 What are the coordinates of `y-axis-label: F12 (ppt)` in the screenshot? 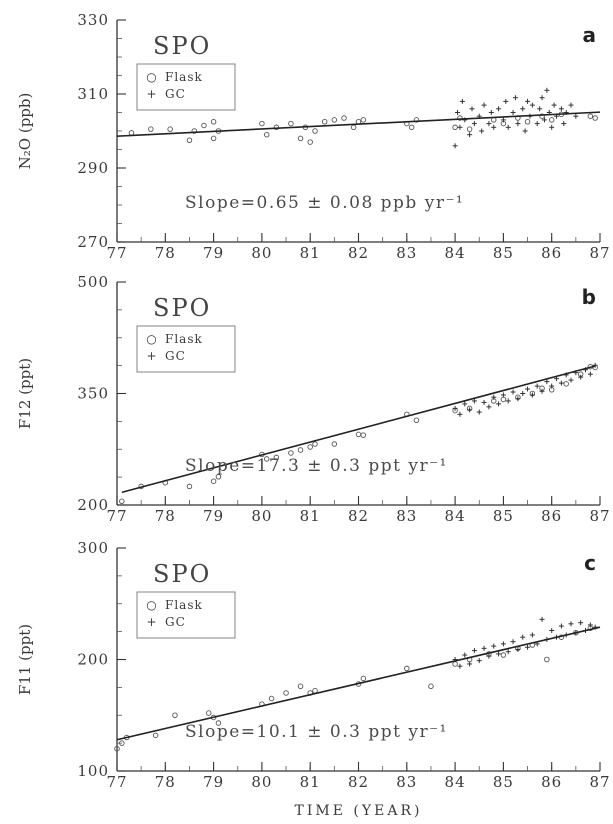 It's located at (25, 393).